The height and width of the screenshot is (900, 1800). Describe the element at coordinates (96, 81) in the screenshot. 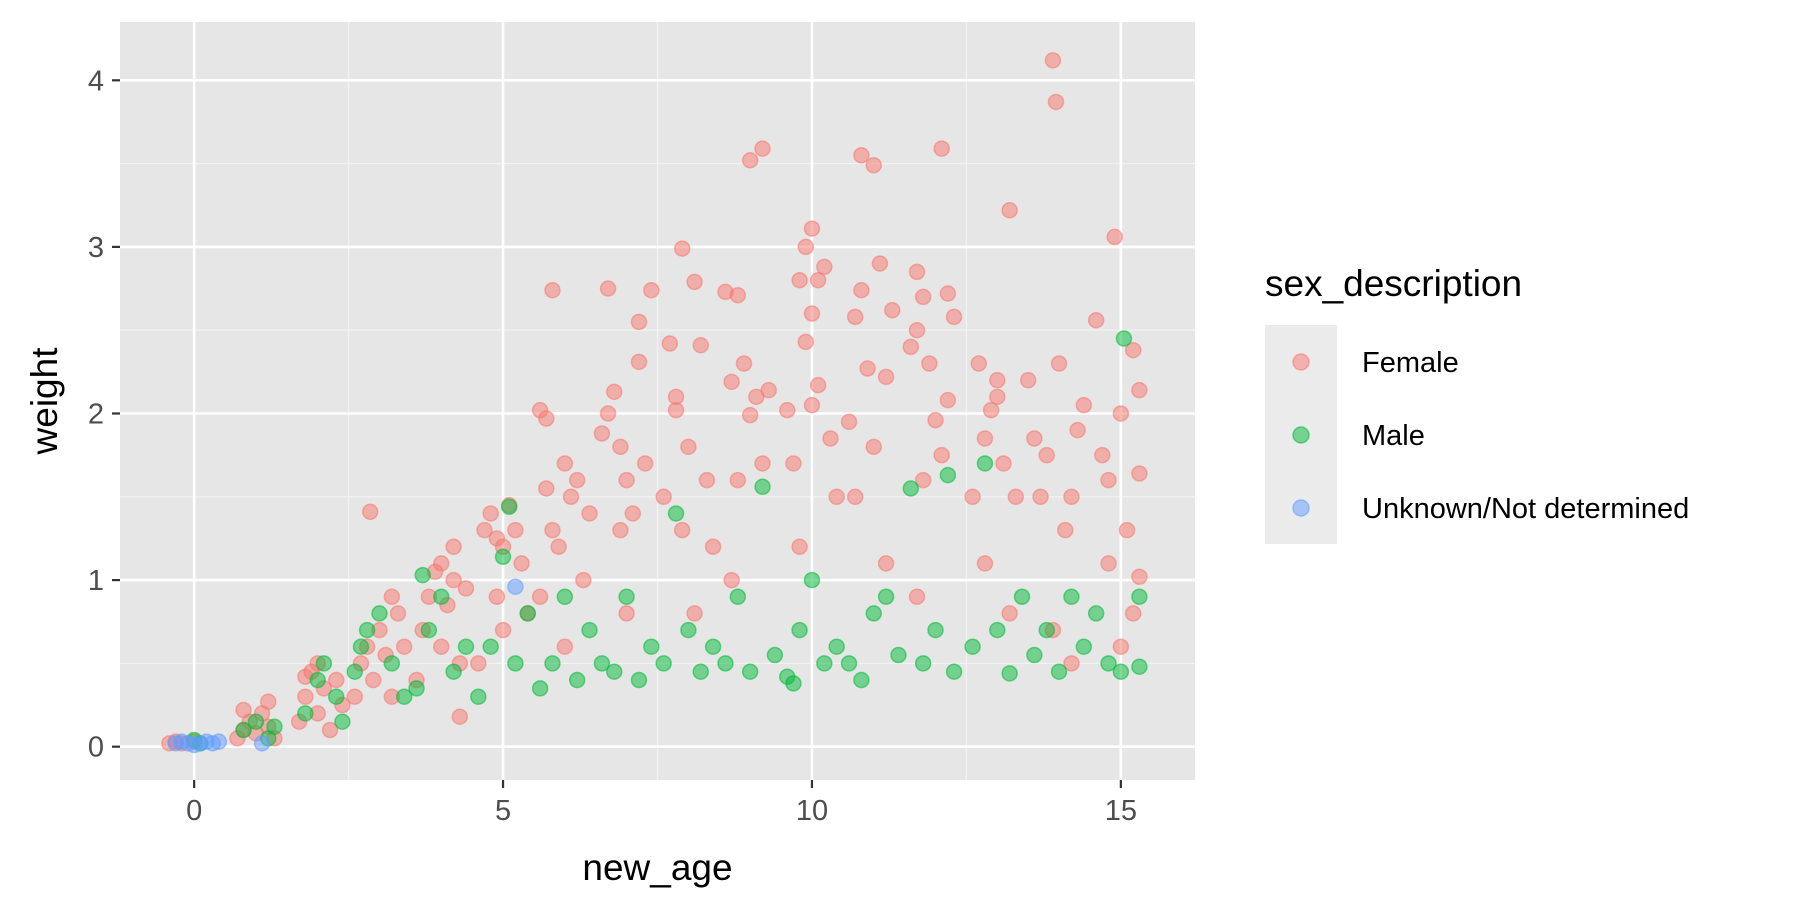

I see `y-tick-label: 4` at that location.